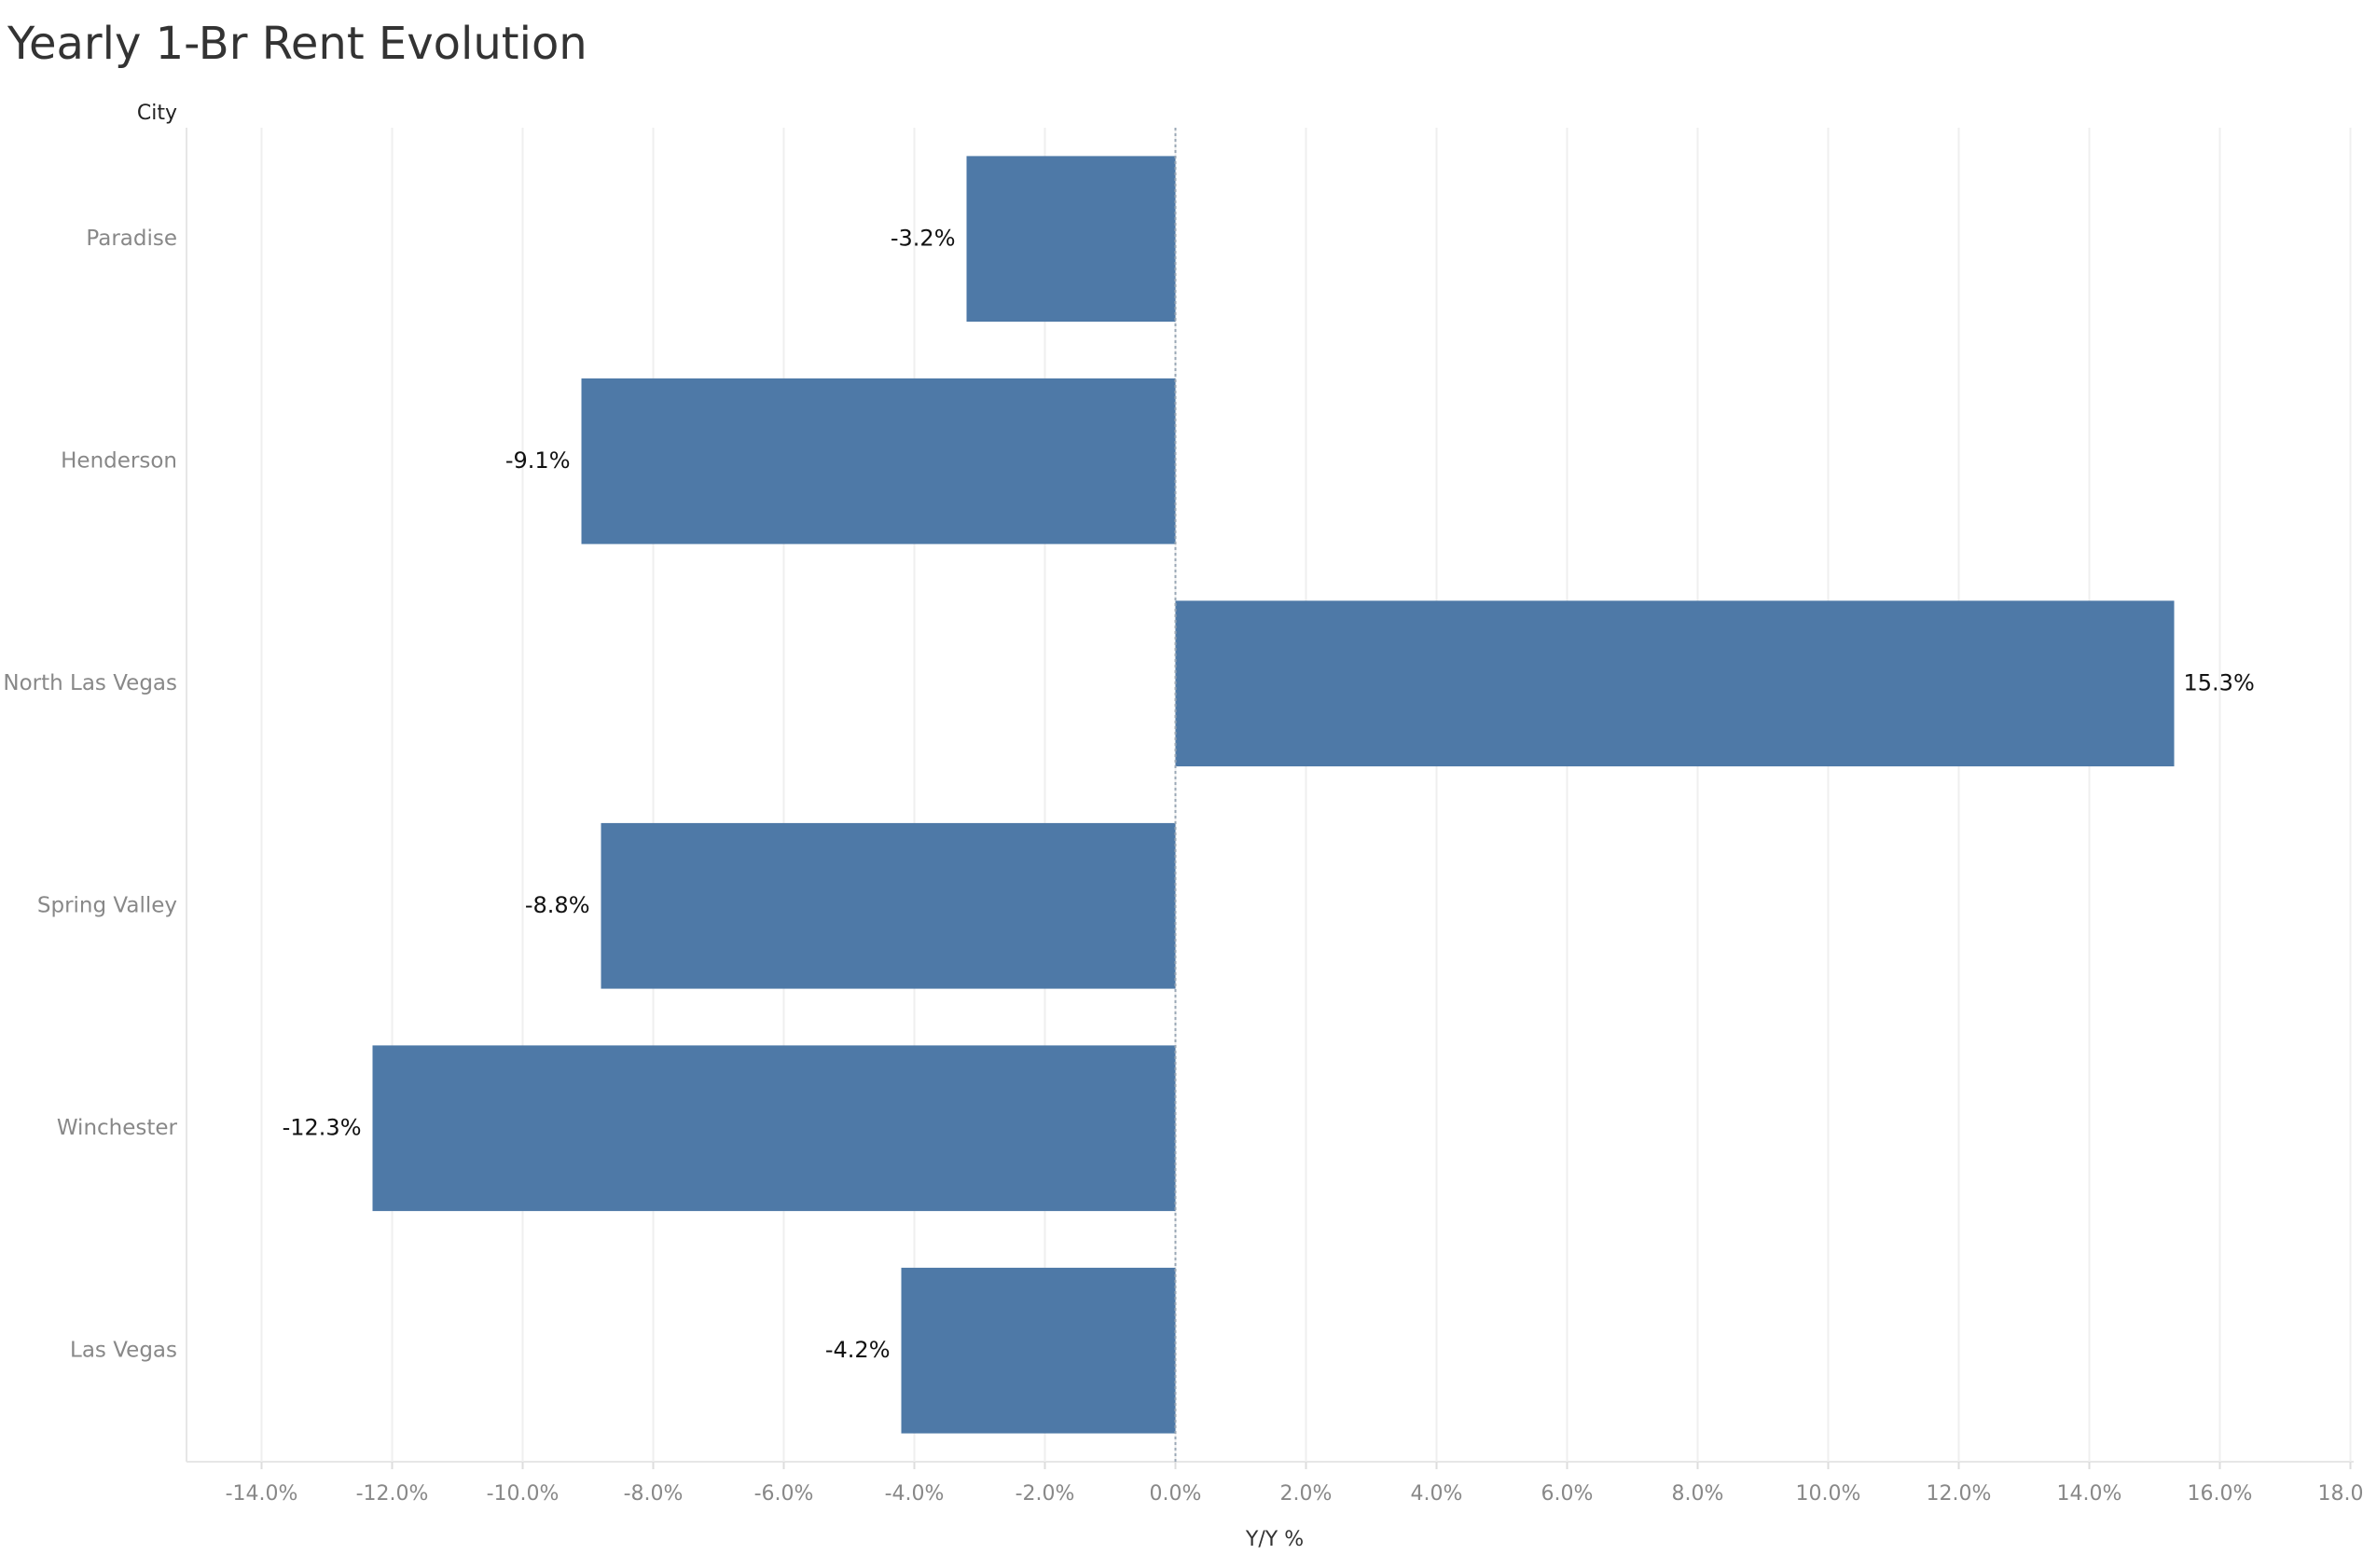  I want to click on chart-title: Yearly 1-Br Rent Evolution, so click(297, 44).